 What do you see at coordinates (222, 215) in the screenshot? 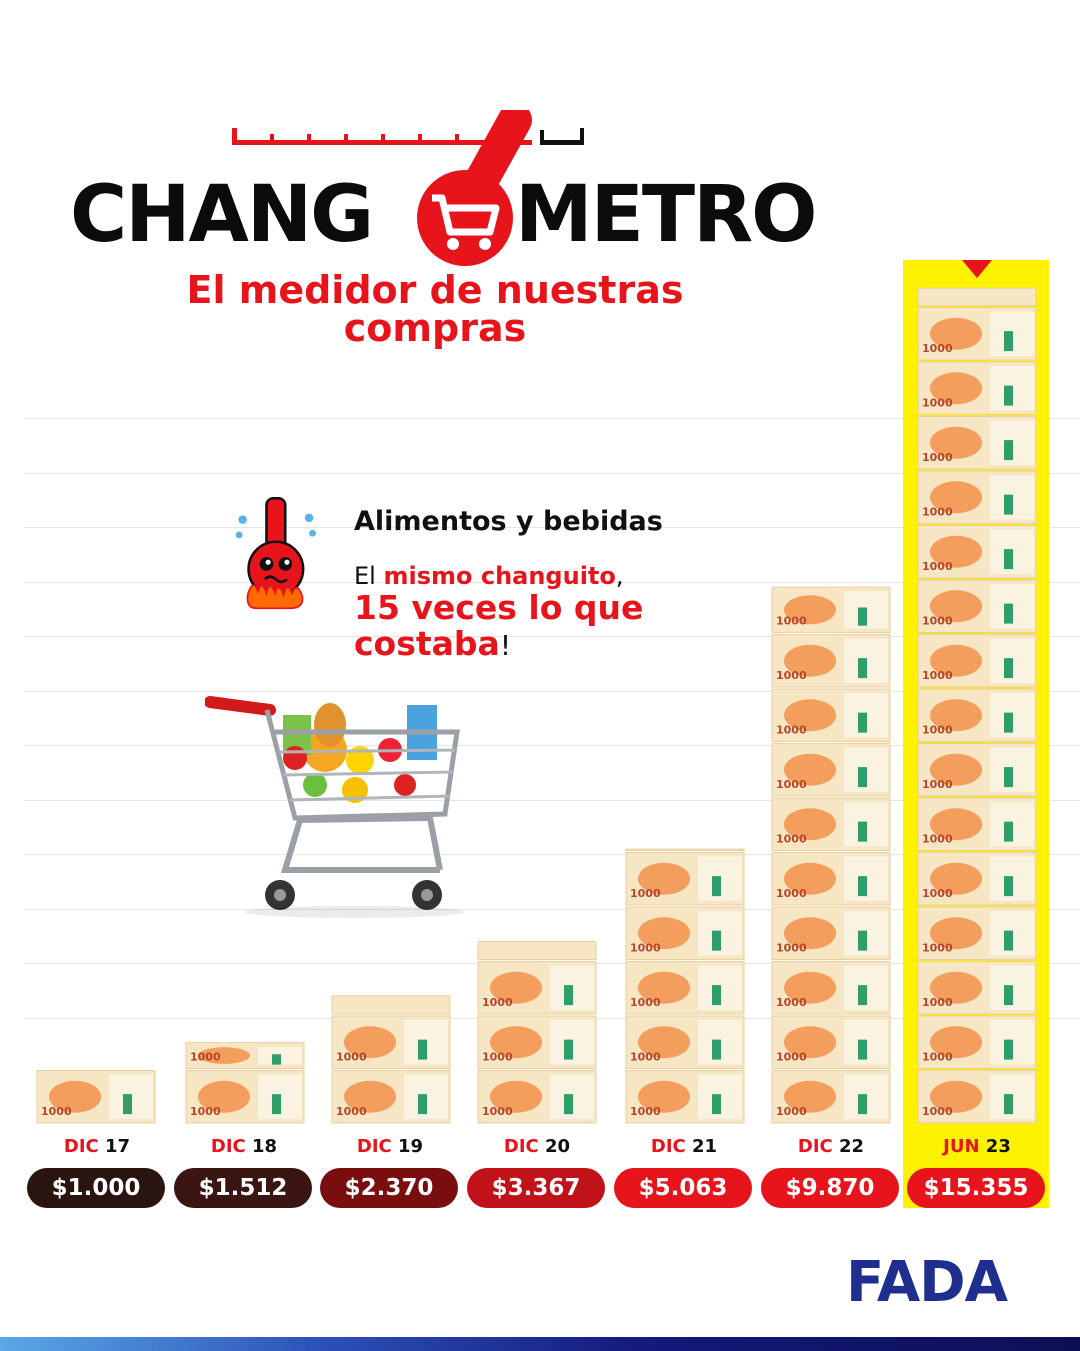
I see `title-left: CHANG` at bounding box center [222, 215].